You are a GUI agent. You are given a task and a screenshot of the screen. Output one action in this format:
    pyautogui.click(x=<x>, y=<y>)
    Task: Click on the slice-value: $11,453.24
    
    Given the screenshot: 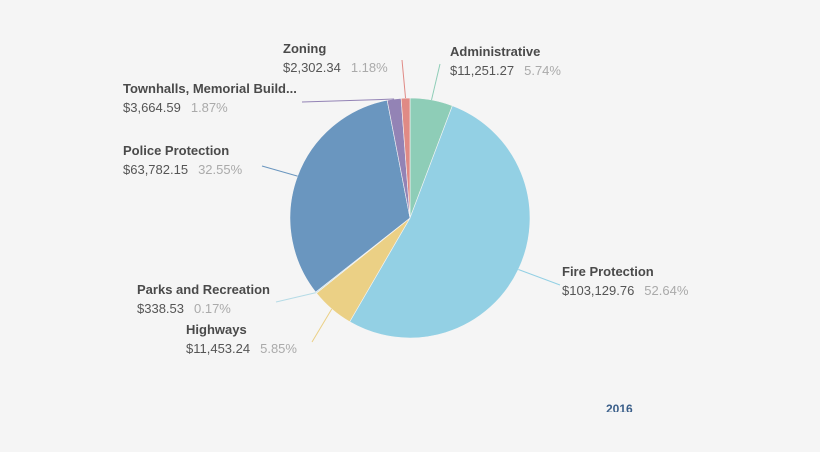 What is the action you would take?
    pyautogui.click(x=218, y=348)
    